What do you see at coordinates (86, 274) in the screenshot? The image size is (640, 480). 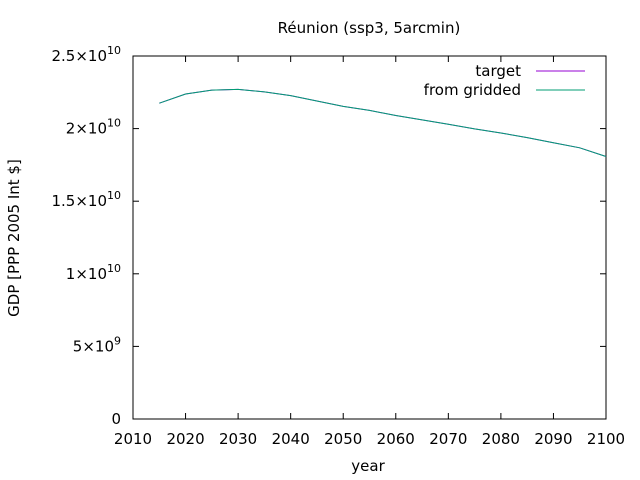 I see `y-tick-mantissa: 1×10` at bounding box center [86, 274].